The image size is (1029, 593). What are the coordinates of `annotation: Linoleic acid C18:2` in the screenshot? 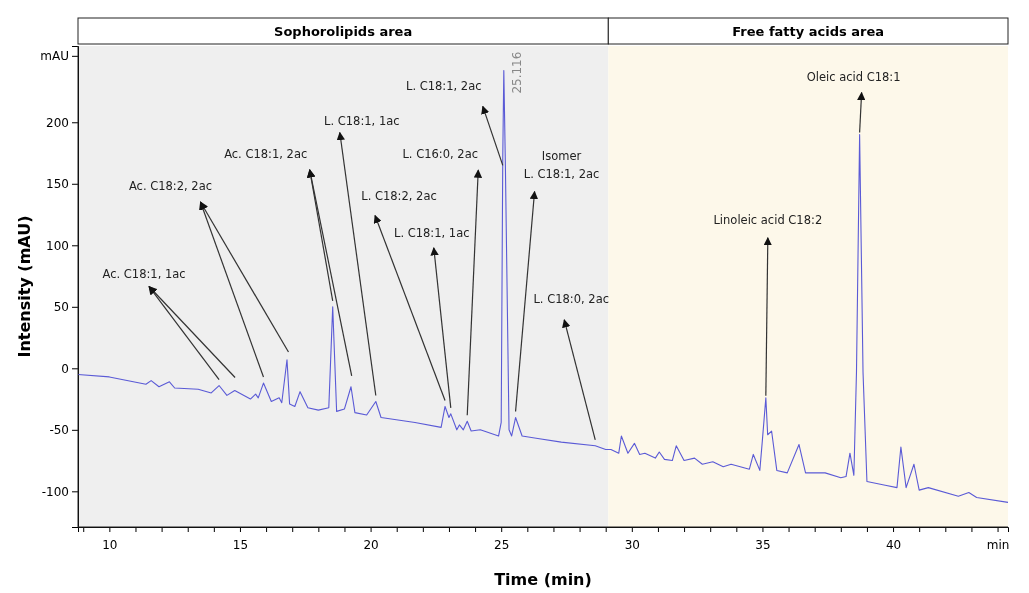 It's located at (768, 219).